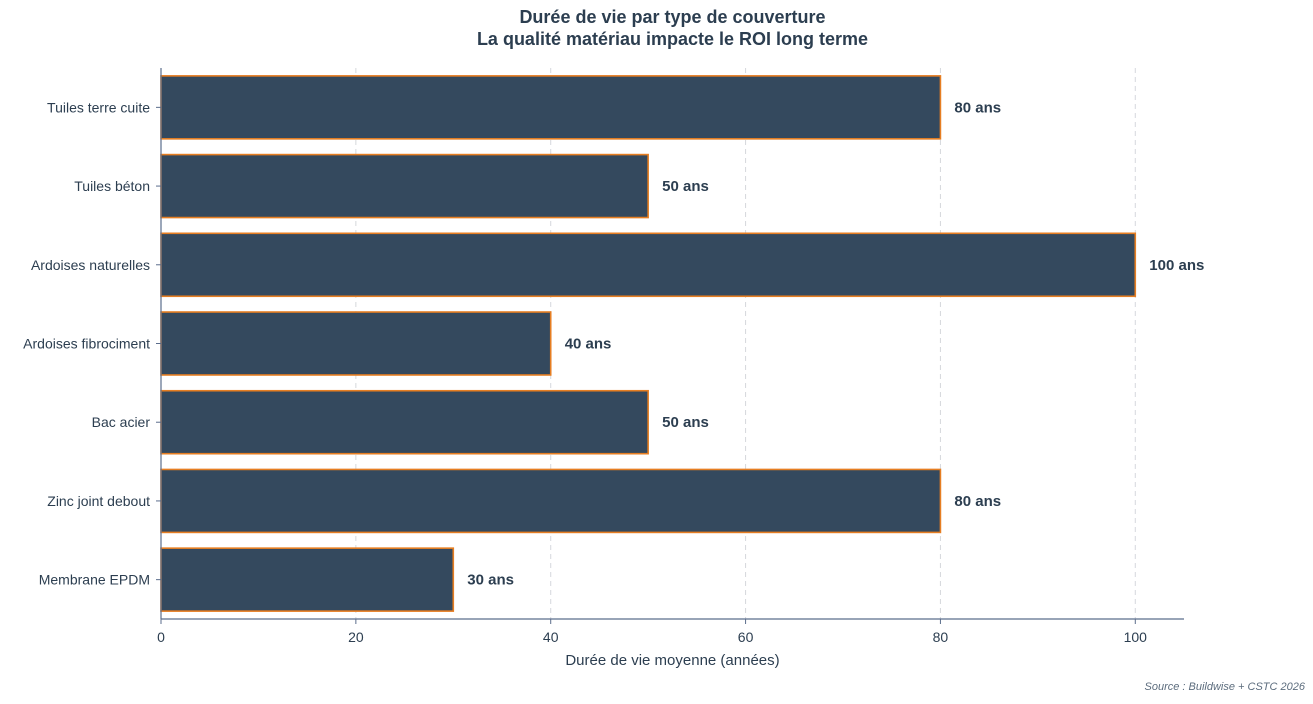 This screenshot has width=1313, height=704. Describe the element at coordinates (1136, 637) in the screenshot. I see `x-tick-label: 100` at that location.